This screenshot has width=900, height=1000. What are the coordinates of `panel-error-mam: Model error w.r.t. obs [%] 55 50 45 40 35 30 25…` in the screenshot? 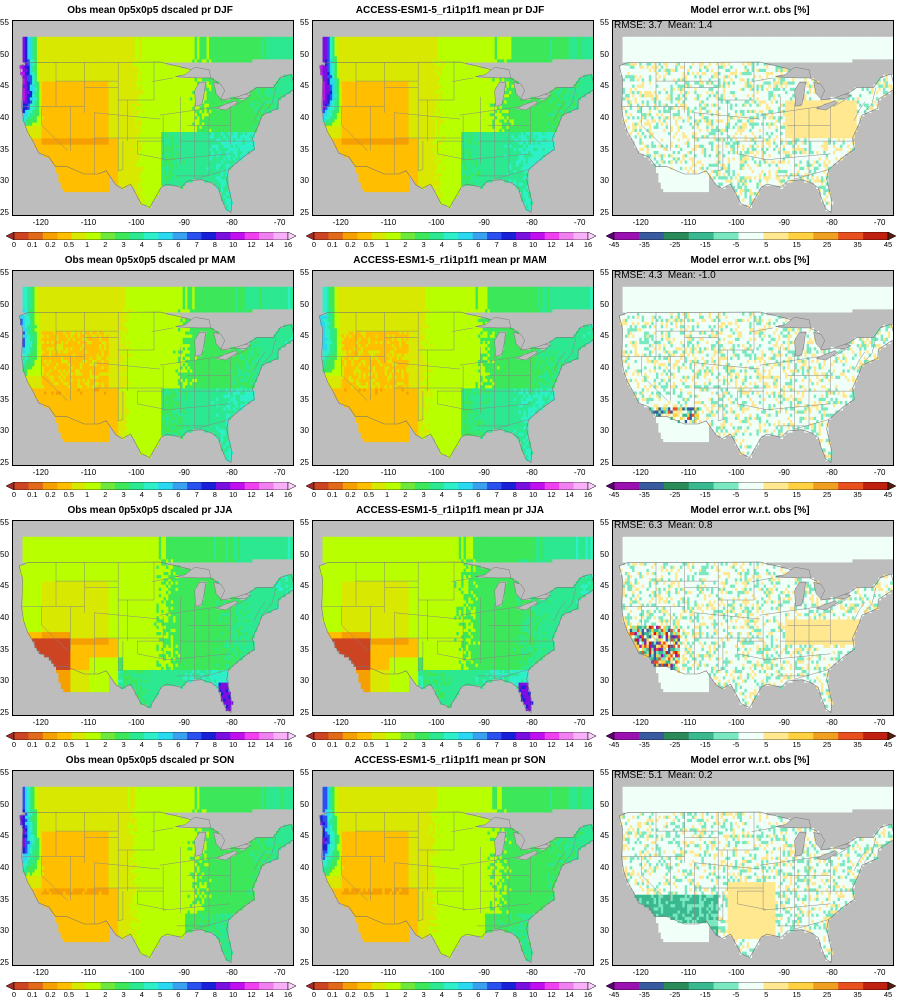 It's located at (750, 375).